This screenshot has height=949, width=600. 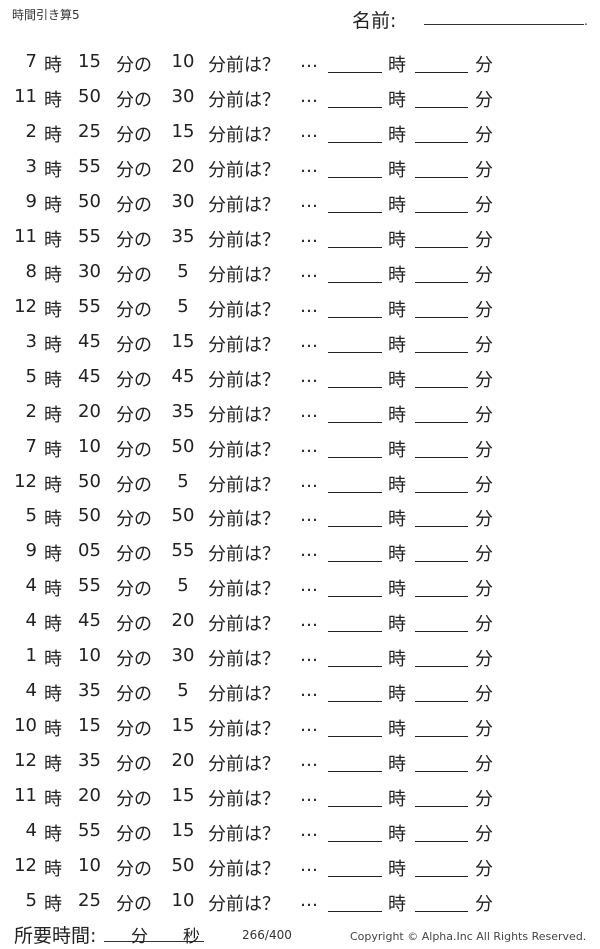 I want to click on hour-value: 2, so click(x=31, y=411).